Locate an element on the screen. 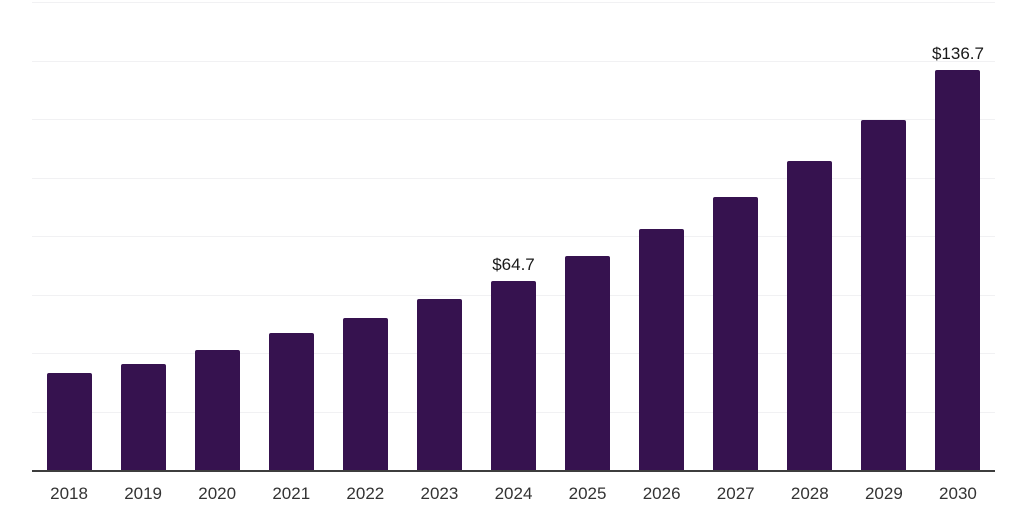  bar-2028 is located at coordinates (810, 315).